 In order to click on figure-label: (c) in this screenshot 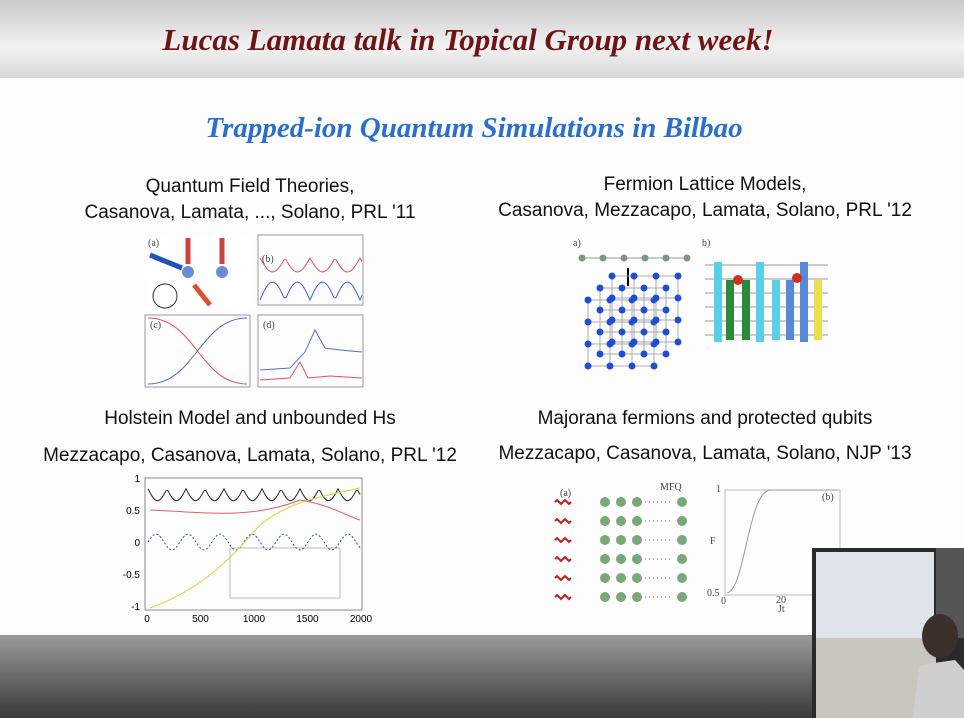, I will do `click(155, 325)`.